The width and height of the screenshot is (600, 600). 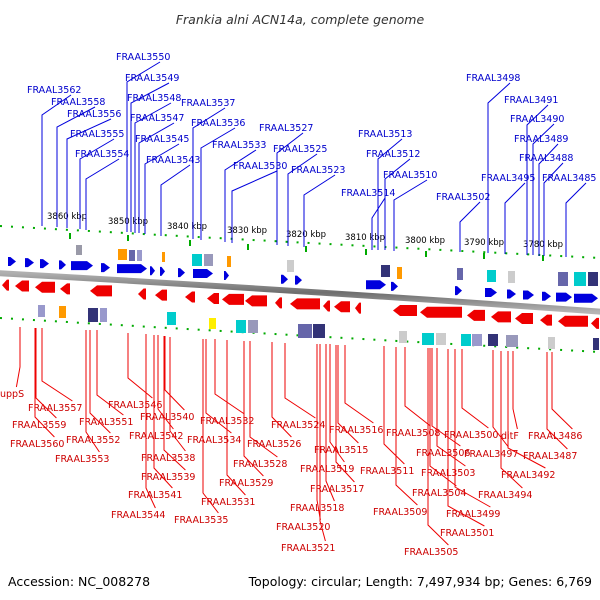 What do you see at coordinates (546, 158) in the screenshot?
I see `forward-gene-label: FRAAL3488` at bounding box center [546, 158].